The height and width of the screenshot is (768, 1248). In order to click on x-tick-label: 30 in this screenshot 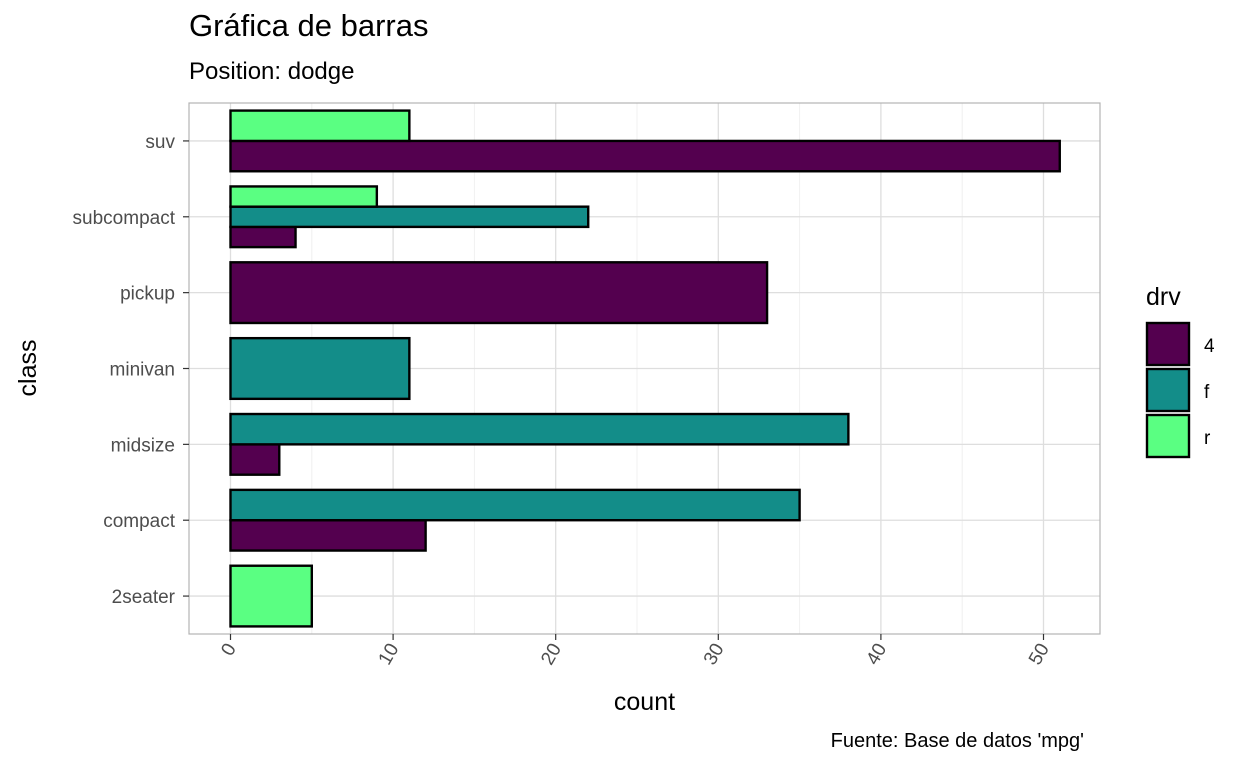, I will do `click(714, 654)`.